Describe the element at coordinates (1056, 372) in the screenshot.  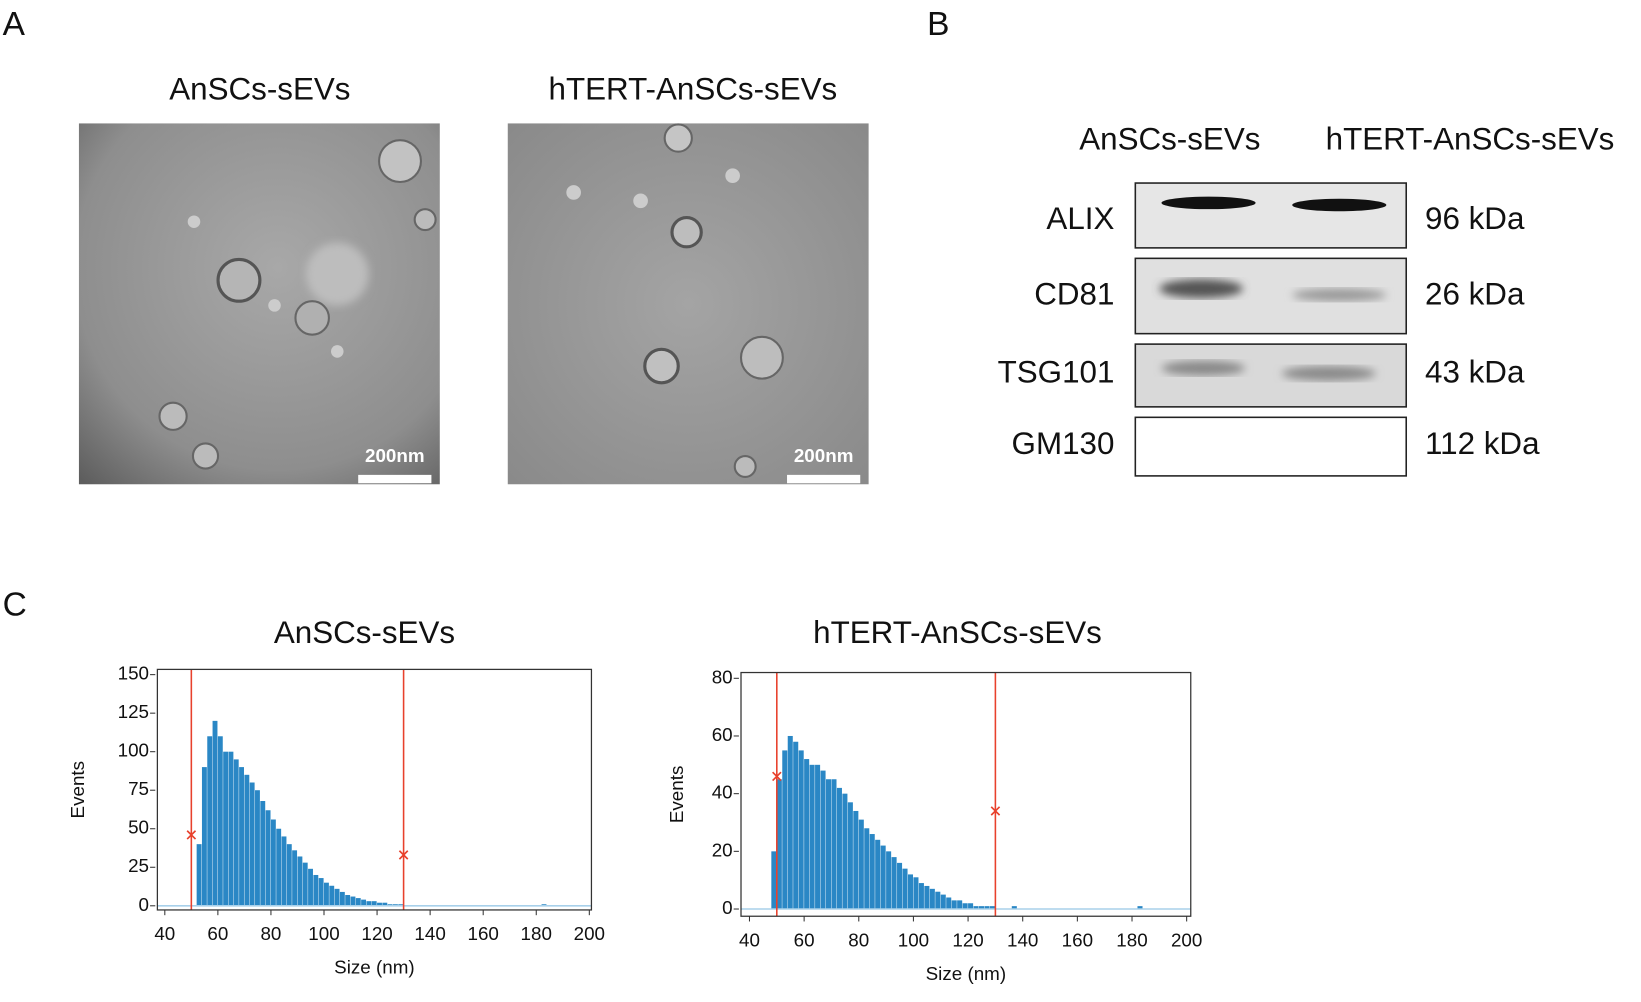
I see `protein-label: TSG101` at that location.